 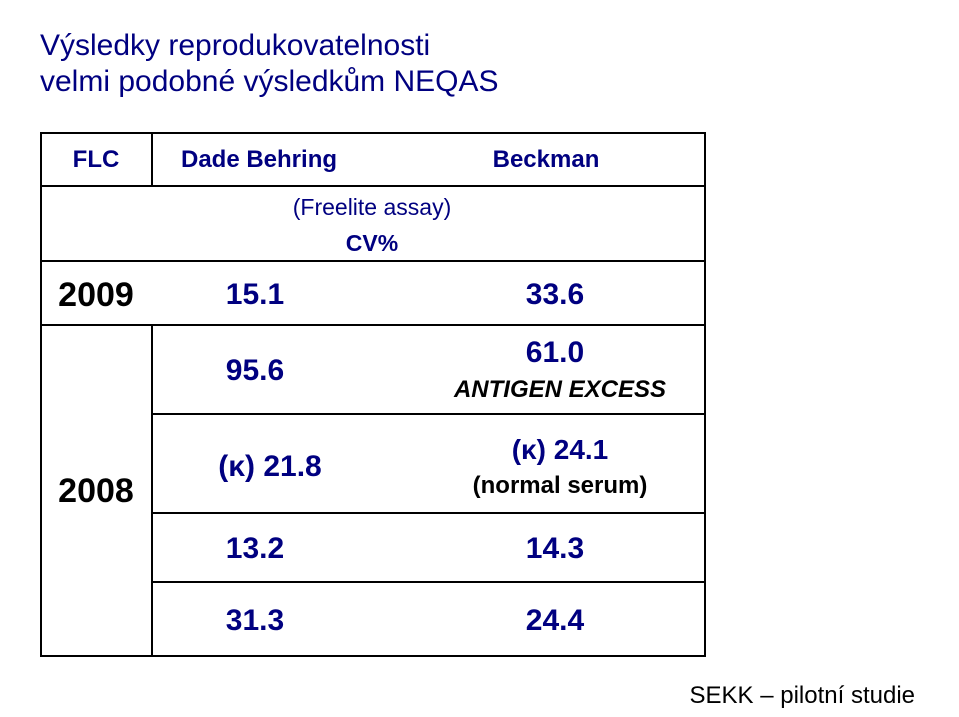 I want to click on table-line-row2, so click(x=429, y=513).